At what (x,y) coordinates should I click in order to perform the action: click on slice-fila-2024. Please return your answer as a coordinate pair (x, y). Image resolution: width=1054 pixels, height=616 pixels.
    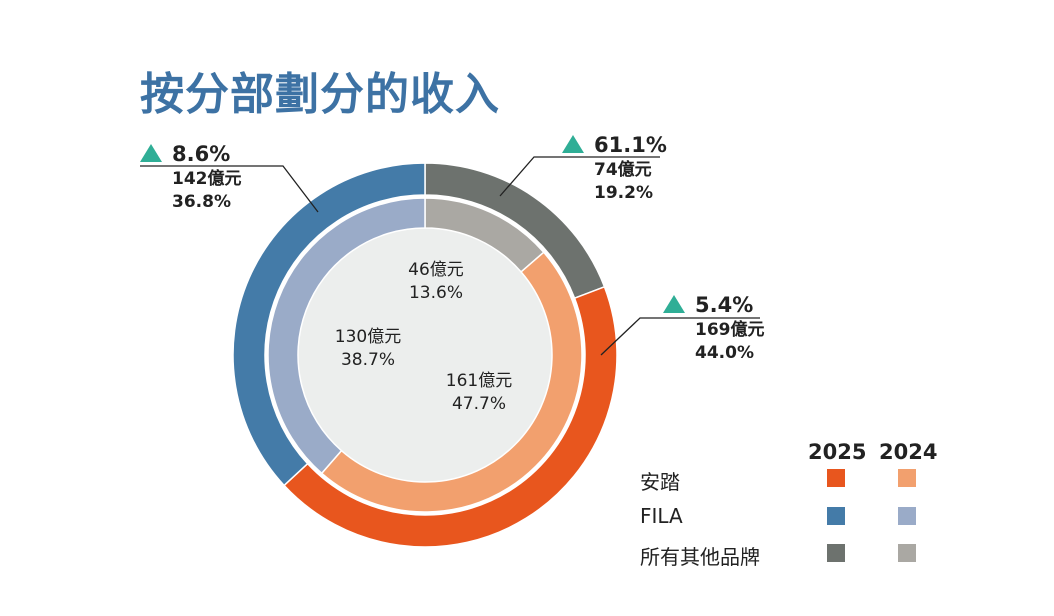
    Looking at the image, I should click on (346, 336).